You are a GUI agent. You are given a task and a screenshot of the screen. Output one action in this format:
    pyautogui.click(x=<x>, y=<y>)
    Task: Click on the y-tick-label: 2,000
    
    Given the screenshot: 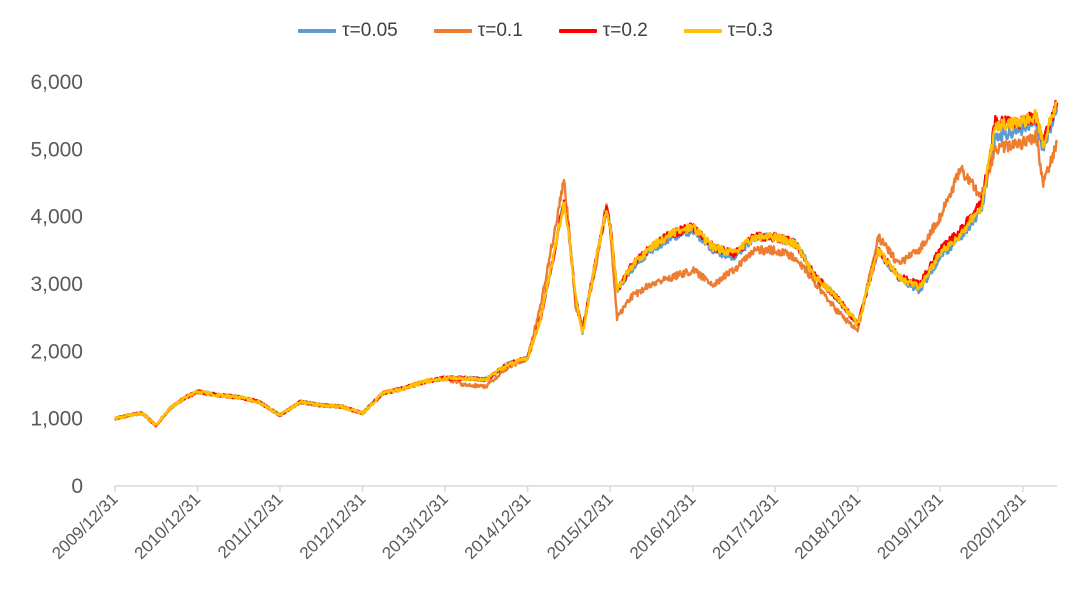 What is the action you would take?
    pyautogui.click(x=56, y=351)
    